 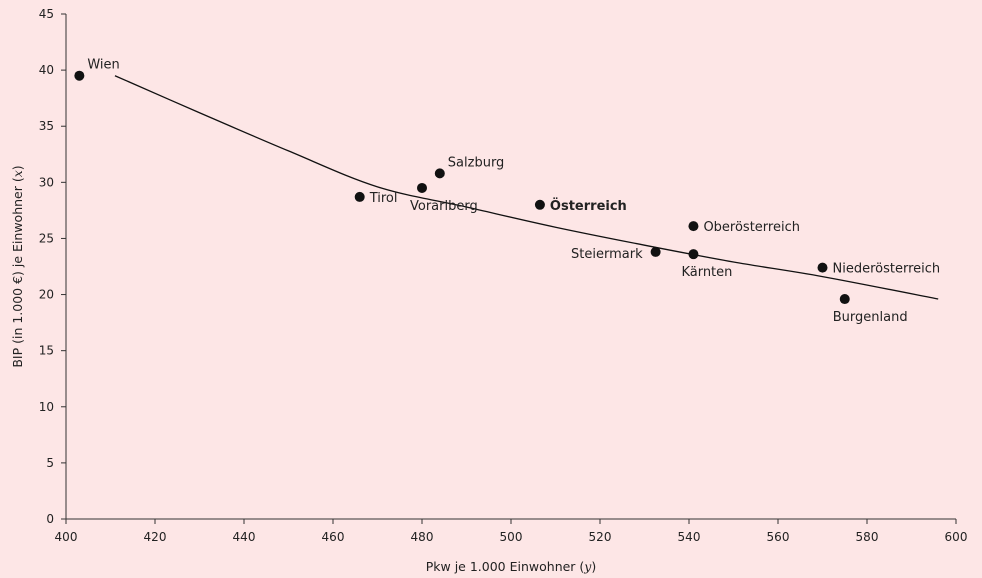 What do you see at coordinates (867, 537) in the screenshot?
I see `x-tick-label: 580` at bounding box center [867, 537].